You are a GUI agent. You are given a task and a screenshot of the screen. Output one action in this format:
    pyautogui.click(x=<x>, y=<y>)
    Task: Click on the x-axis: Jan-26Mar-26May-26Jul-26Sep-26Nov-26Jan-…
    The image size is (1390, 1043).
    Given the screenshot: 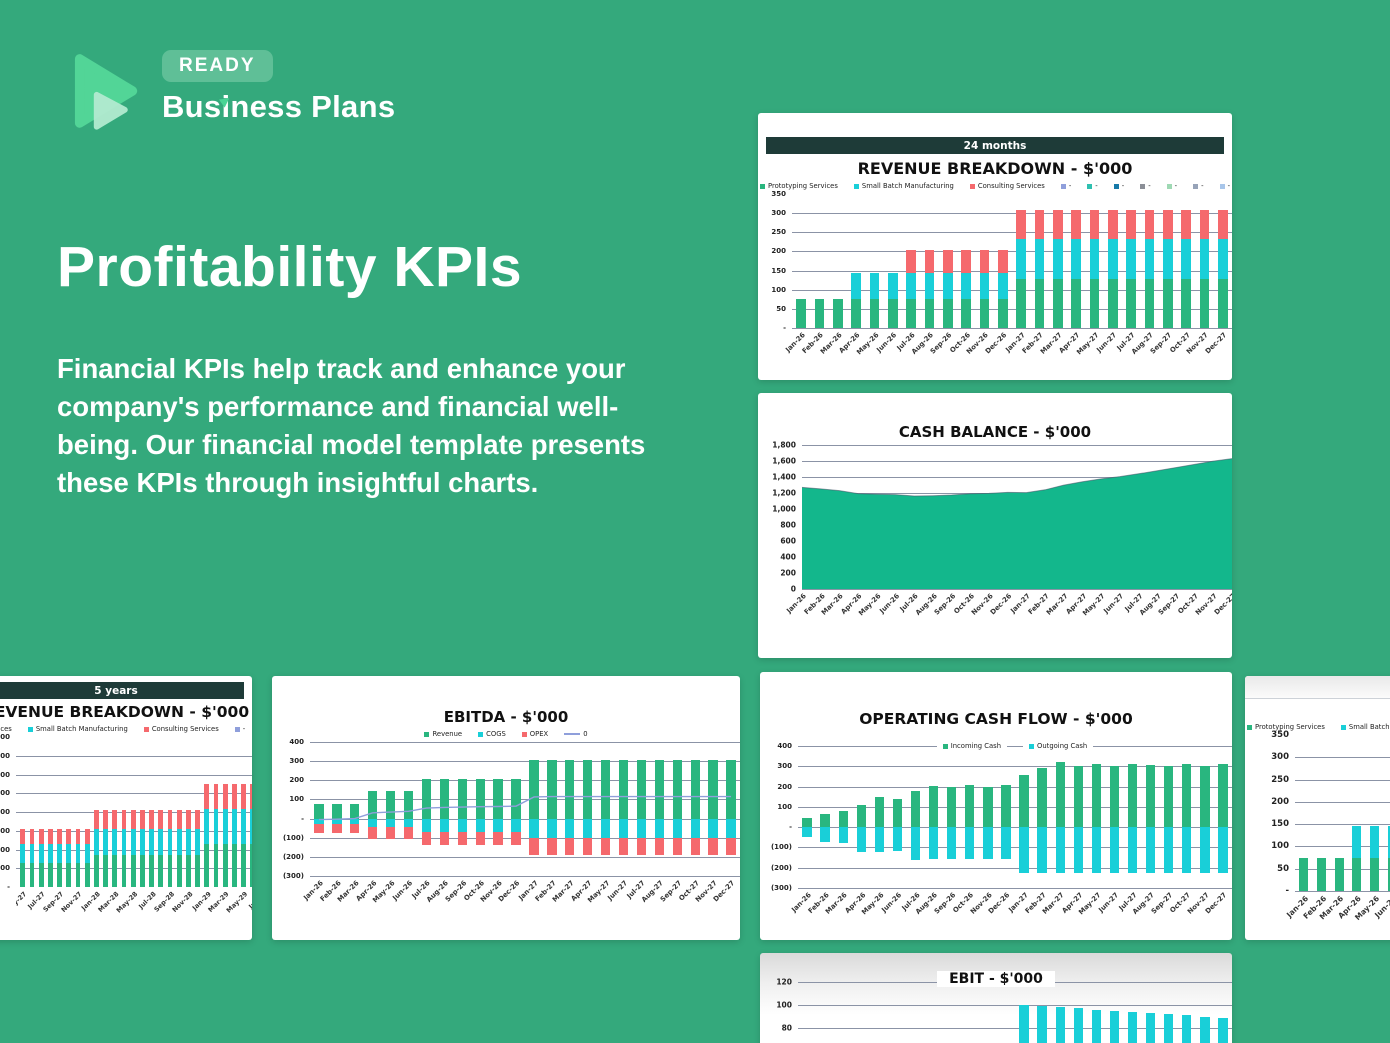 What is the action you would take?
    pyautogui.click(x=126, y=907)
    